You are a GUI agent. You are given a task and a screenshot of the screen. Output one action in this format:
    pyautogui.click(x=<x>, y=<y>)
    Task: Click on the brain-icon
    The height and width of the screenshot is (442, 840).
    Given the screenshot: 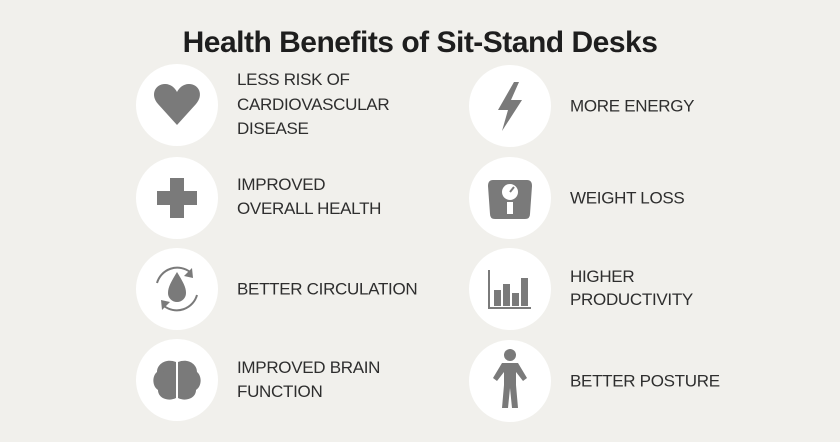 What is the action you would take?
    pyautogui.click(x=177, y=380)
    